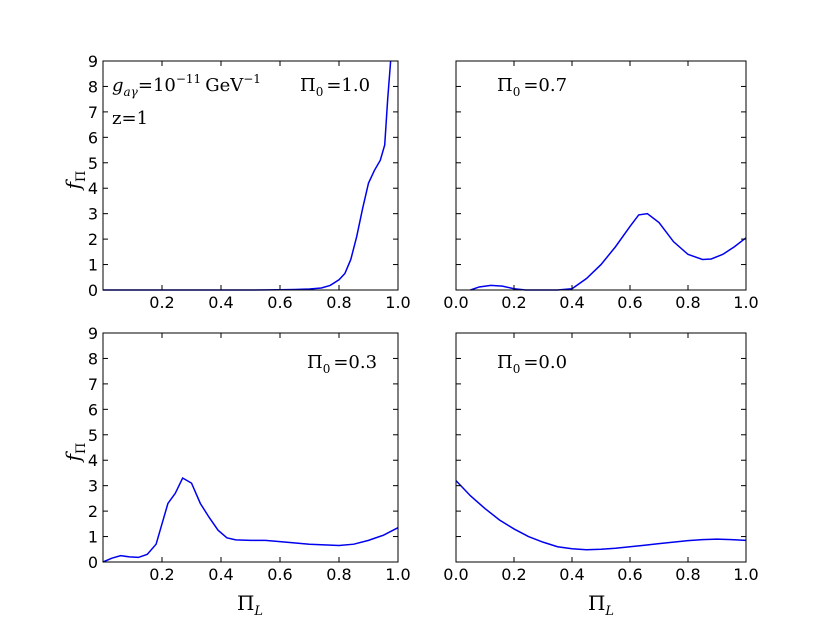 This screenshot has height=626, width=830. What do you see at coordinates (532, 87) in the screenshot?
I see `pi0-annotation: Π0 =0.7` at bounding box center [532, 87].